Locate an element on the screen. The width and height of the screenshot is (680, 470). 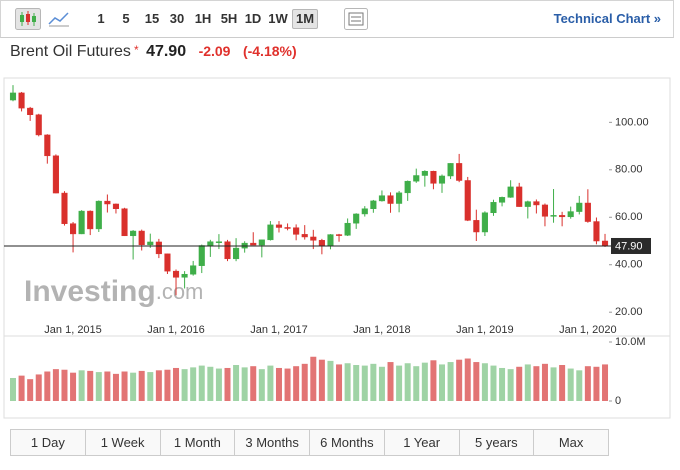
instrument-name: Brent Oil Futures is located at coordinates (70, 51).